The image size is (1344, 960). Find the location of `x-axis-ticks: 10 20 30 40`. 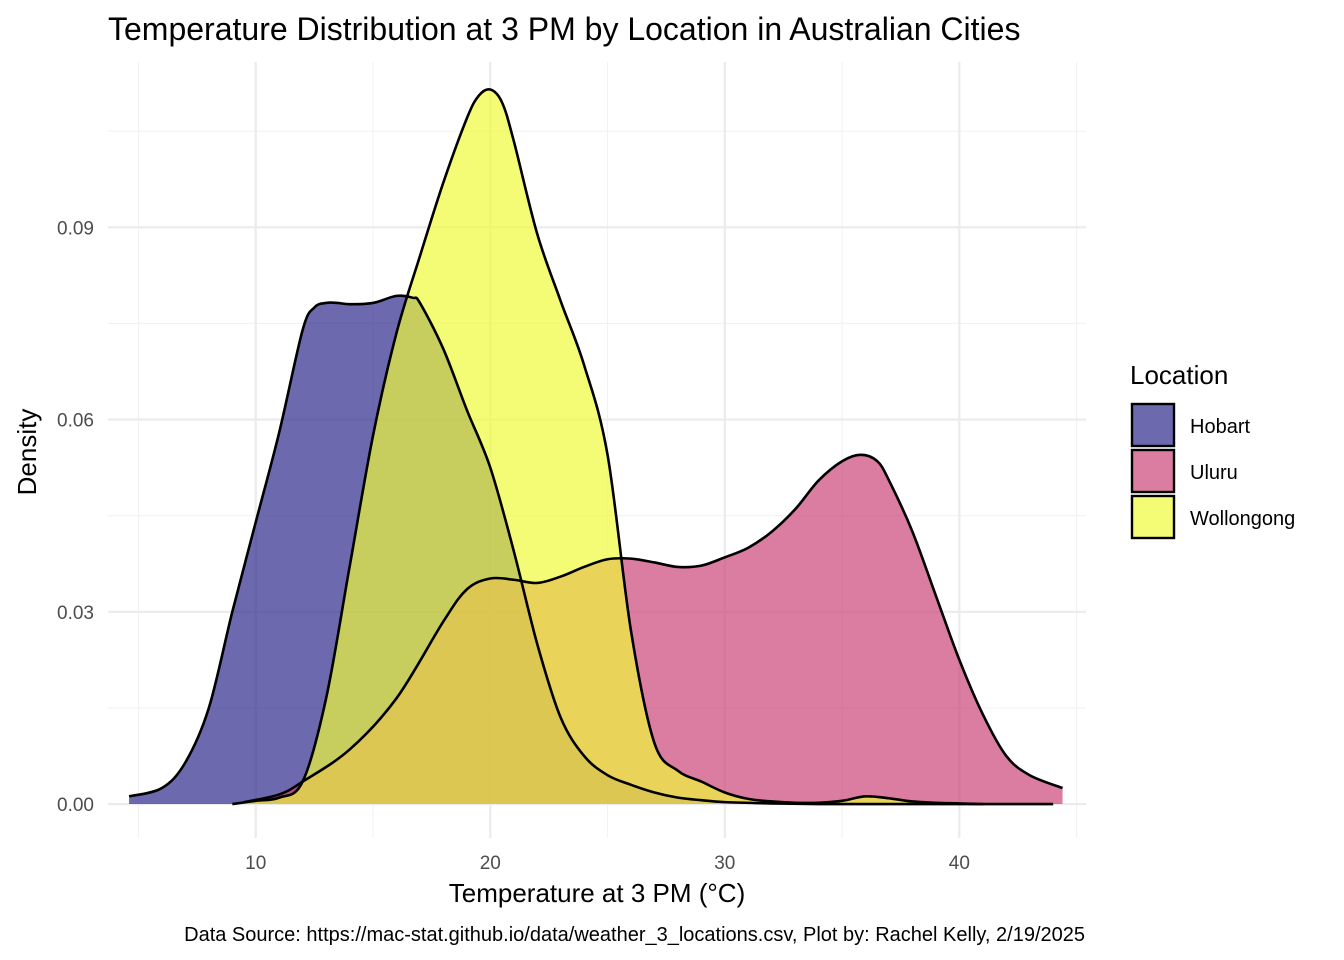

x-axis-ticks: 10 20 30 40 is located at coordinates (607, 863).